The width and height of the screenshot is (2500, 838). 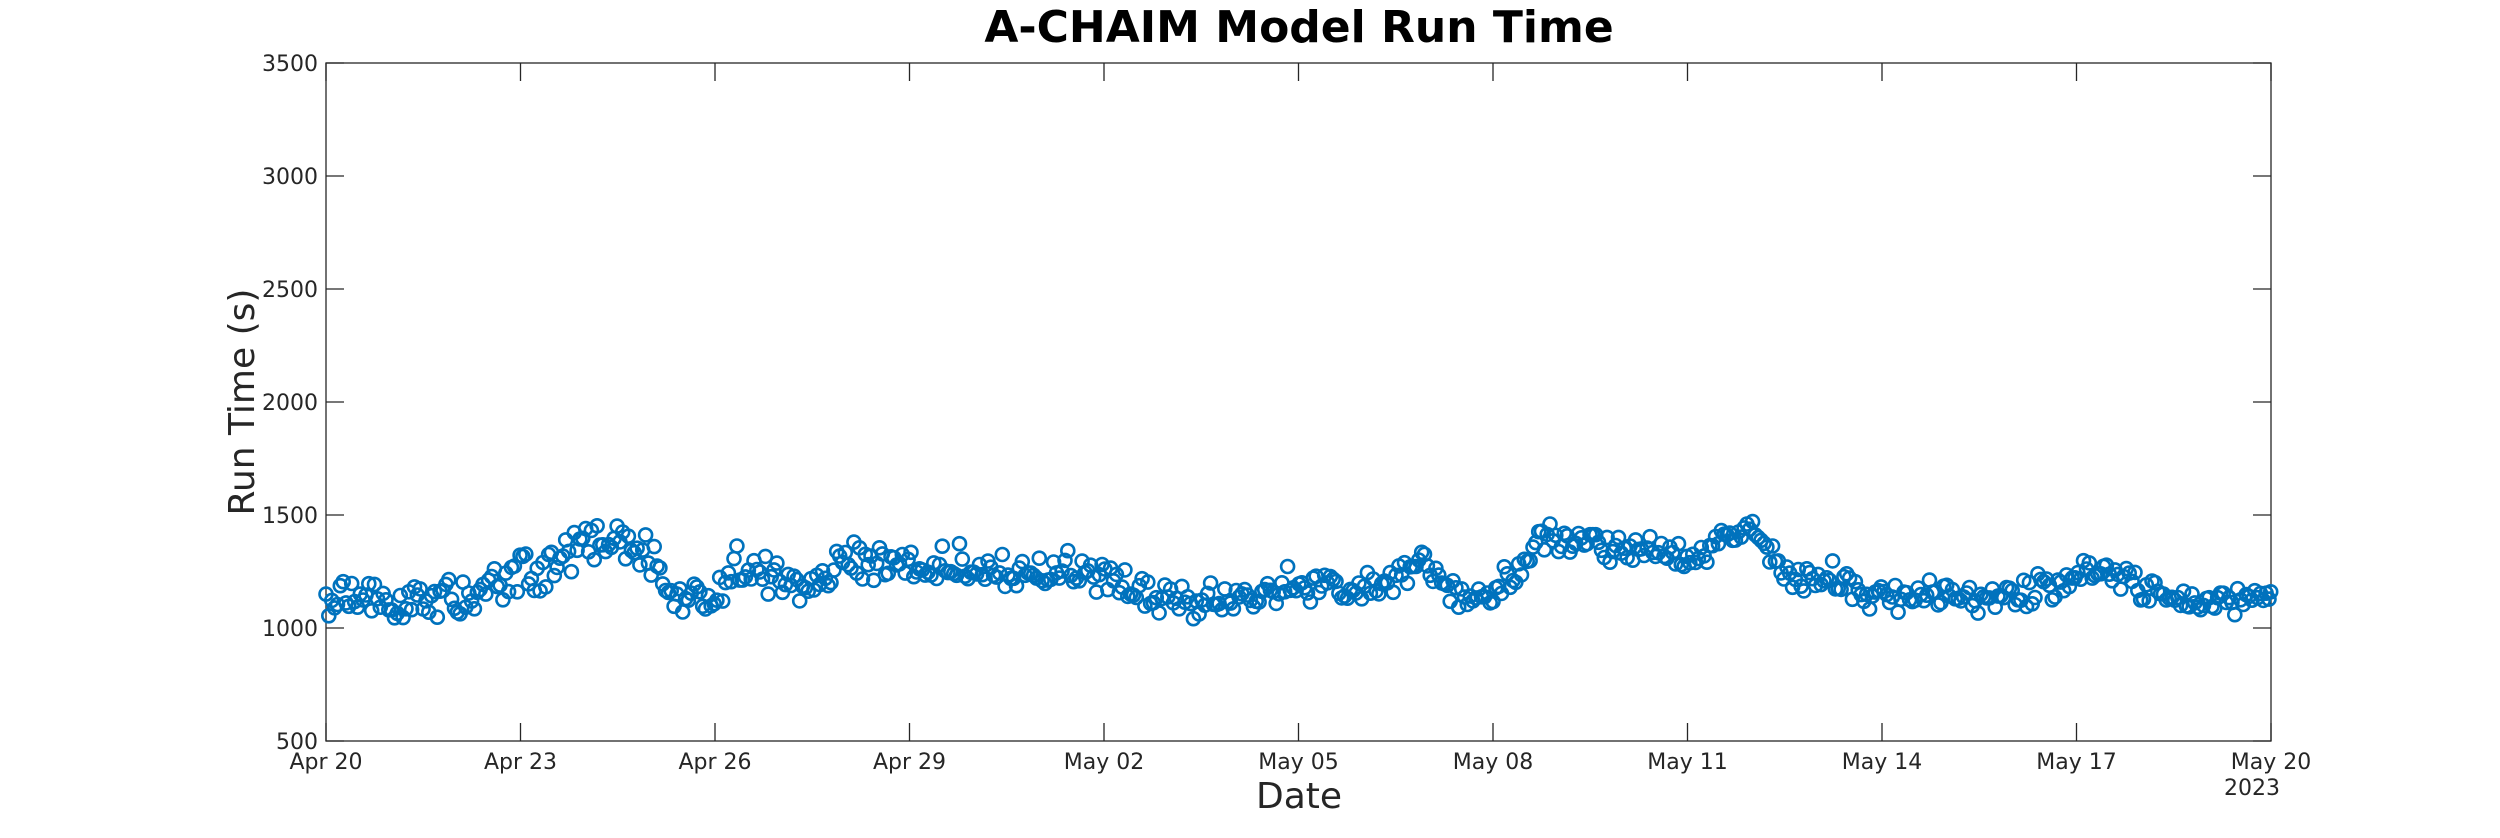 I want to click on x-tick-label: Apr 23, so click(x=520, y=762).